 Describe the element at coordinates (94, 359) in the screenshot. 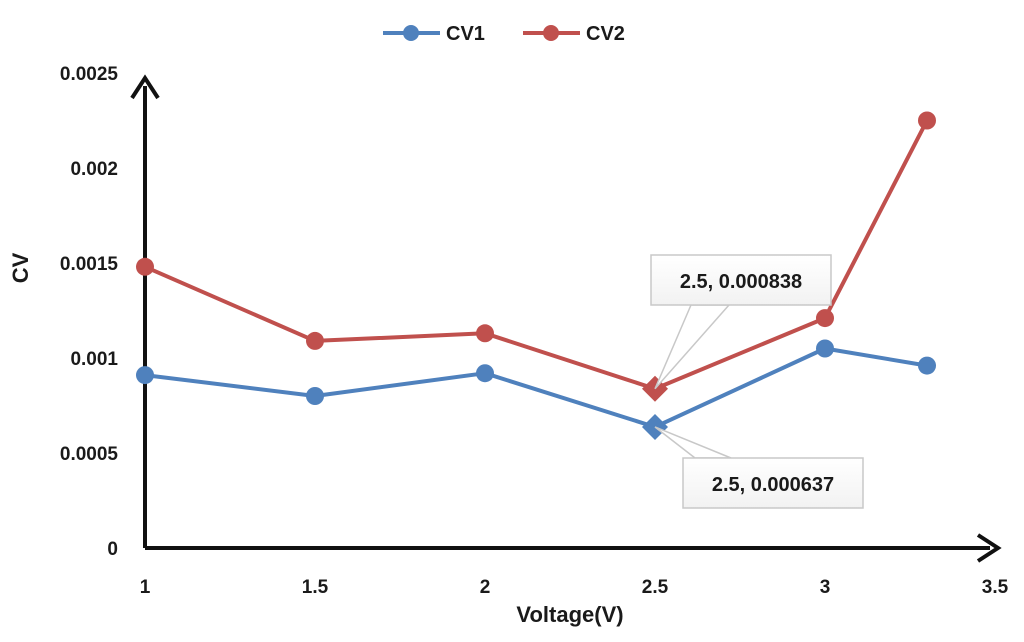

I see `y-tick-label: 0.001` at that location.